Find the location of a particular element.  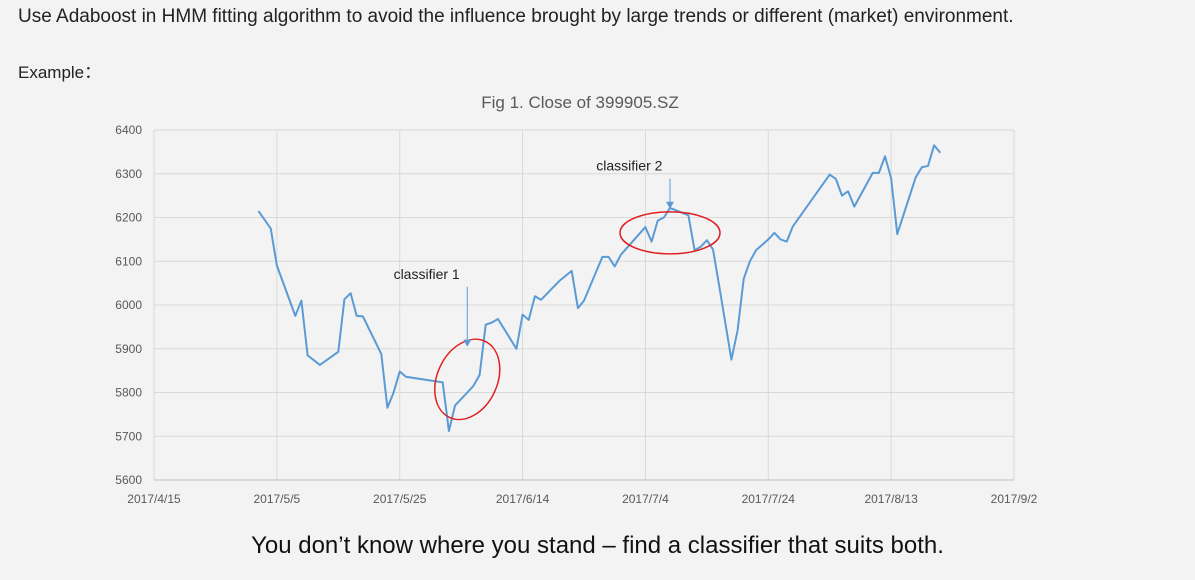

x-tick-label: 2017/5/5 is located at coordinates (276, 499).